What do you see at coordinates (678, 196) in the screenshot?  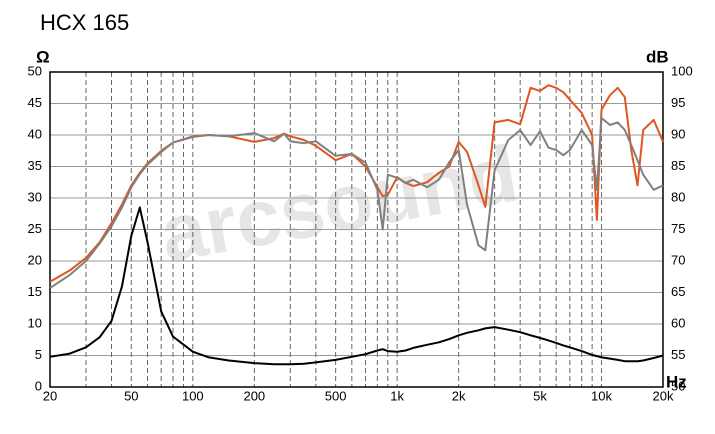 I see `y2-tick-label: 80` at bounding box center [678, 196].